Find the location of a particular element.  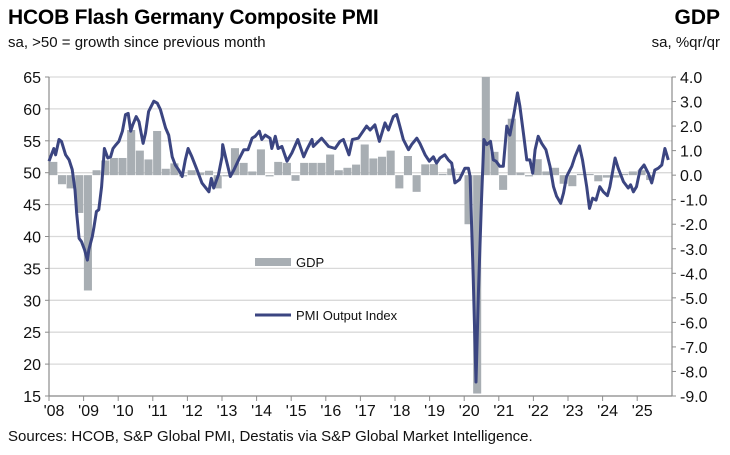

x-tick-label: '15 is located at coordinates (296, 411).